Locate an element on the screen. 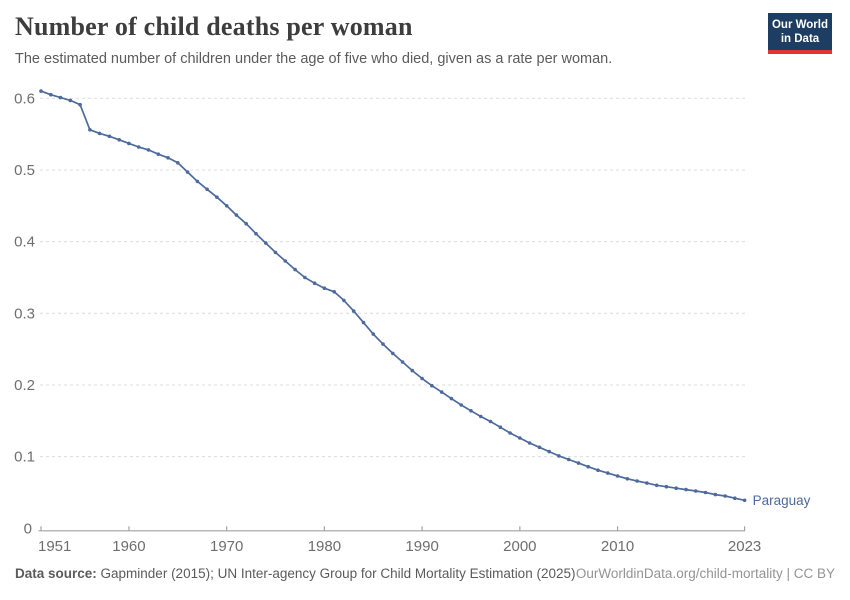  x-tick-label: 1960 is located at coordinates (128, 546).